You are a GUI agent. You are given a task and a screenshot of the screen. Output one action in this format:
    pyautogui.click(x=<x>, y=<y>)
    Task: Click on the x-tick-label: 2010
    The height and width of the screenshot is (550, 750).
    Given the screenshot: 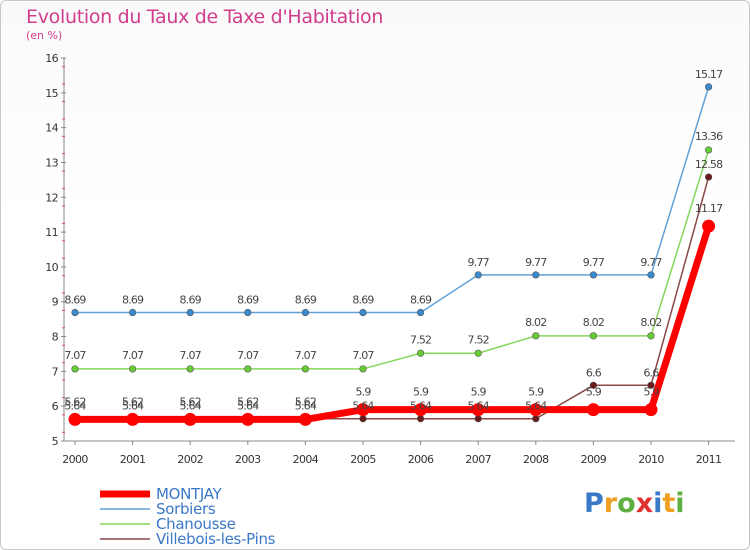 What is the action you would take?
    pyautogui.click(x=651, y=459)
    